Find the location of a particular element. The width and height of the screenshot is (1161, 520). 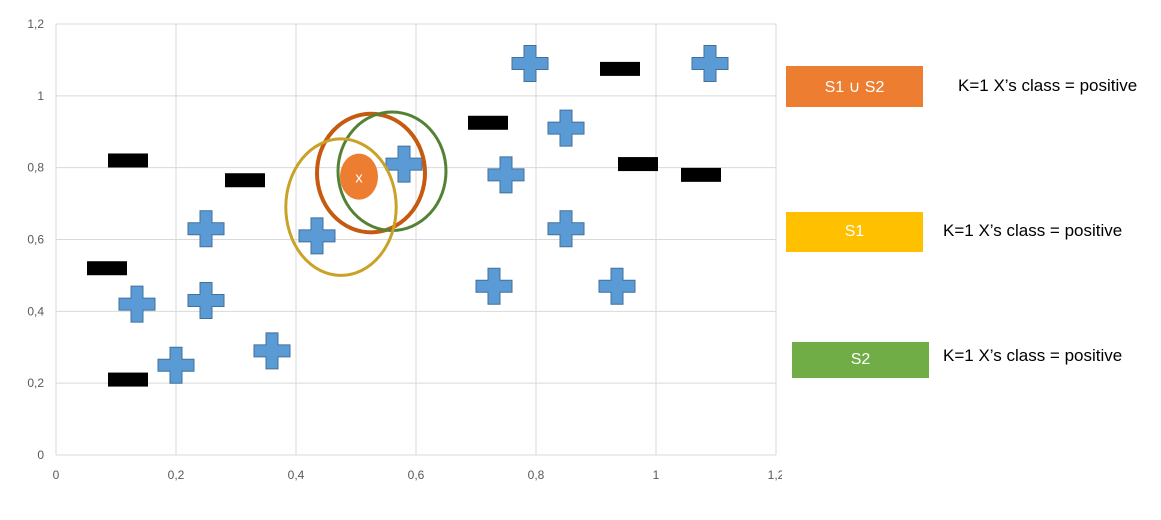

legend-description-s2: K=1 X’s class = positive is located at coordinates (1033, 355).